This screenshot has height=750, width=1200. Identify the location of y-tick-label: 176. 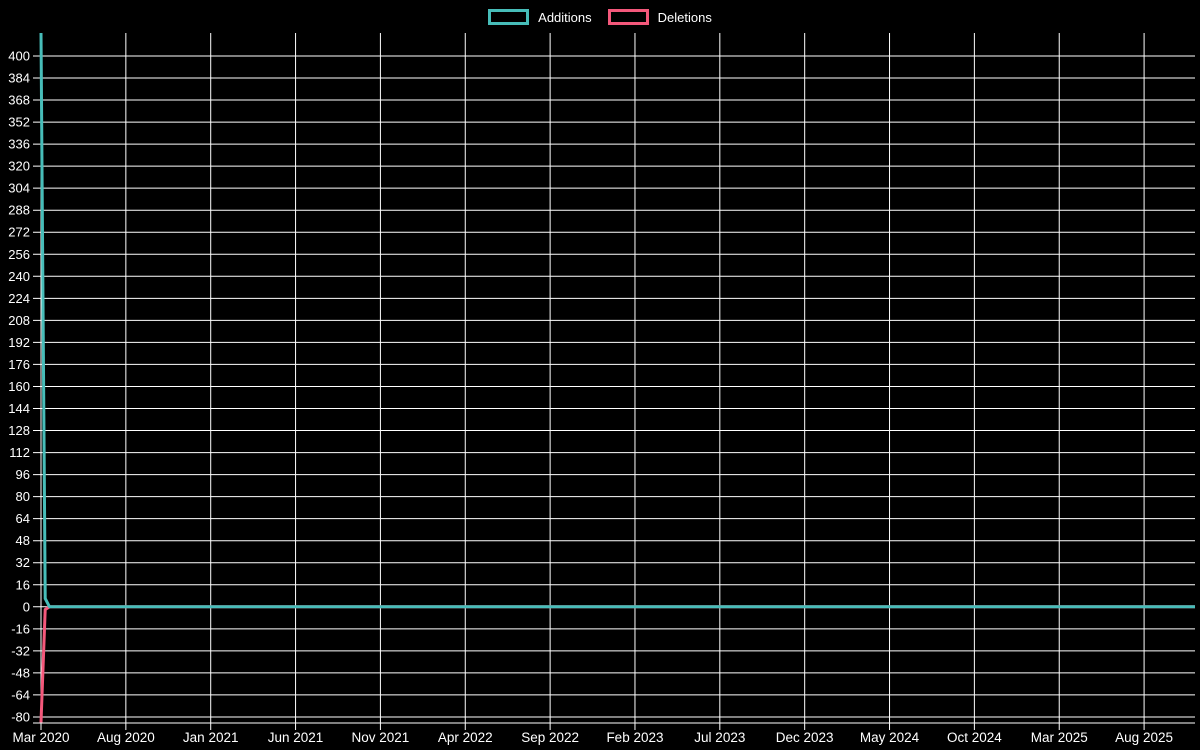
(19, 364).